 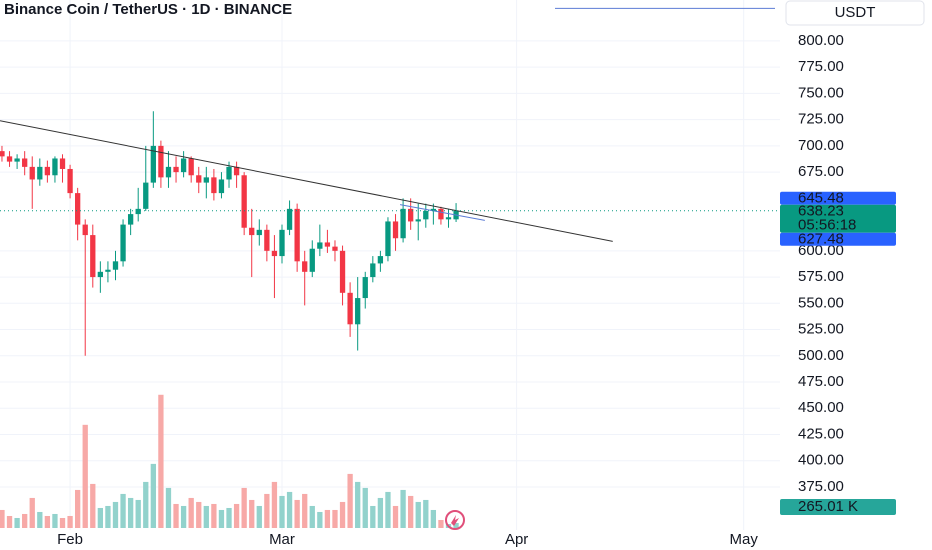 I want to click on y-tick-label: 550.00, so click(x=821, y=302).